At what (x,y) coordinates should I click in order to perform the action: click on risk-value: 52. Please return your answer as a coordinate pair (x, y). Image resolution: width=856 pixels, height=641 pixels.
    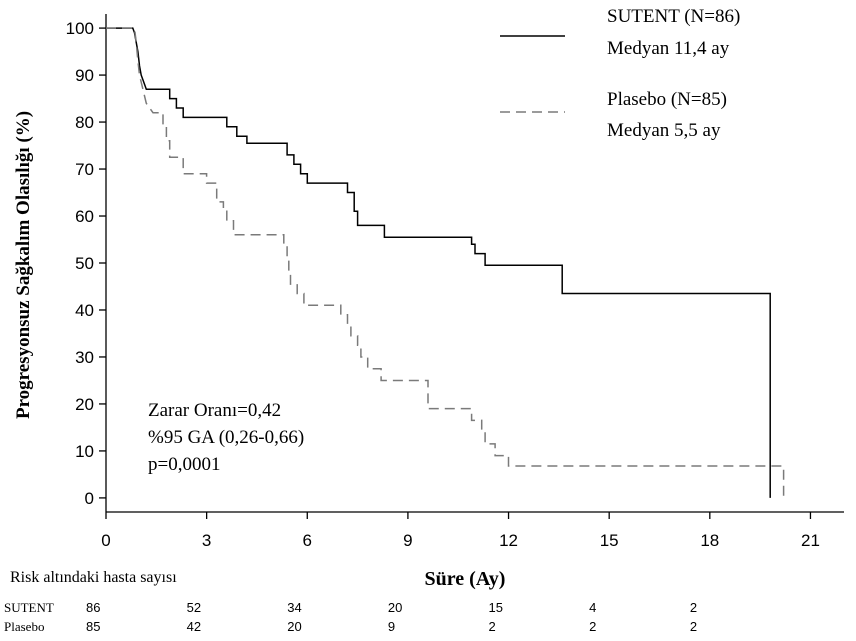
    Looking at the image, I should click on (194, 607).